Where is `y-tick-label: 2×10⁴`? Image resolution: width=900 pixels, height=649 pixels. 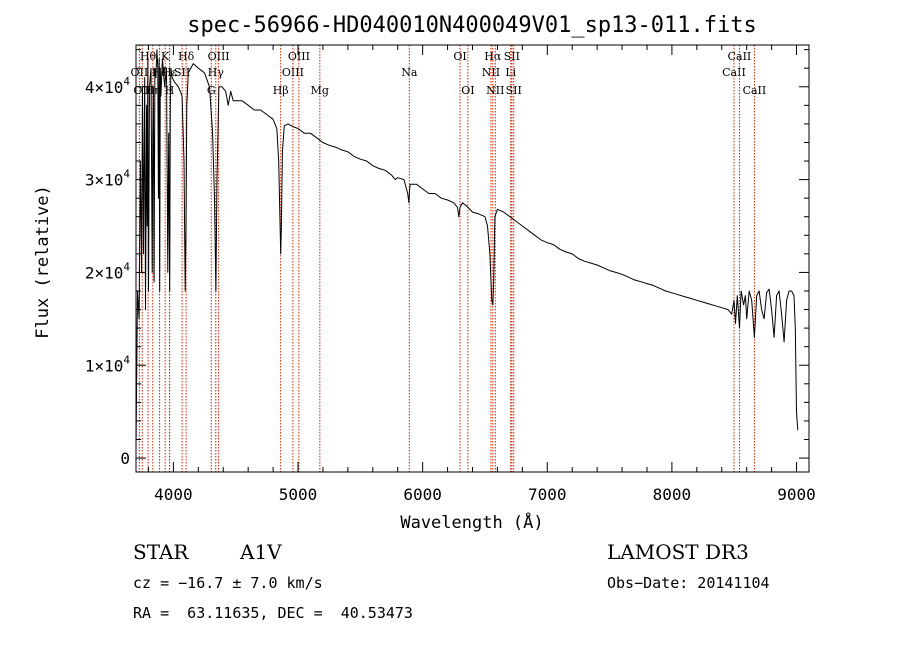 y-tick-label: 2×10⁴ is located at coordinates (108, 271).